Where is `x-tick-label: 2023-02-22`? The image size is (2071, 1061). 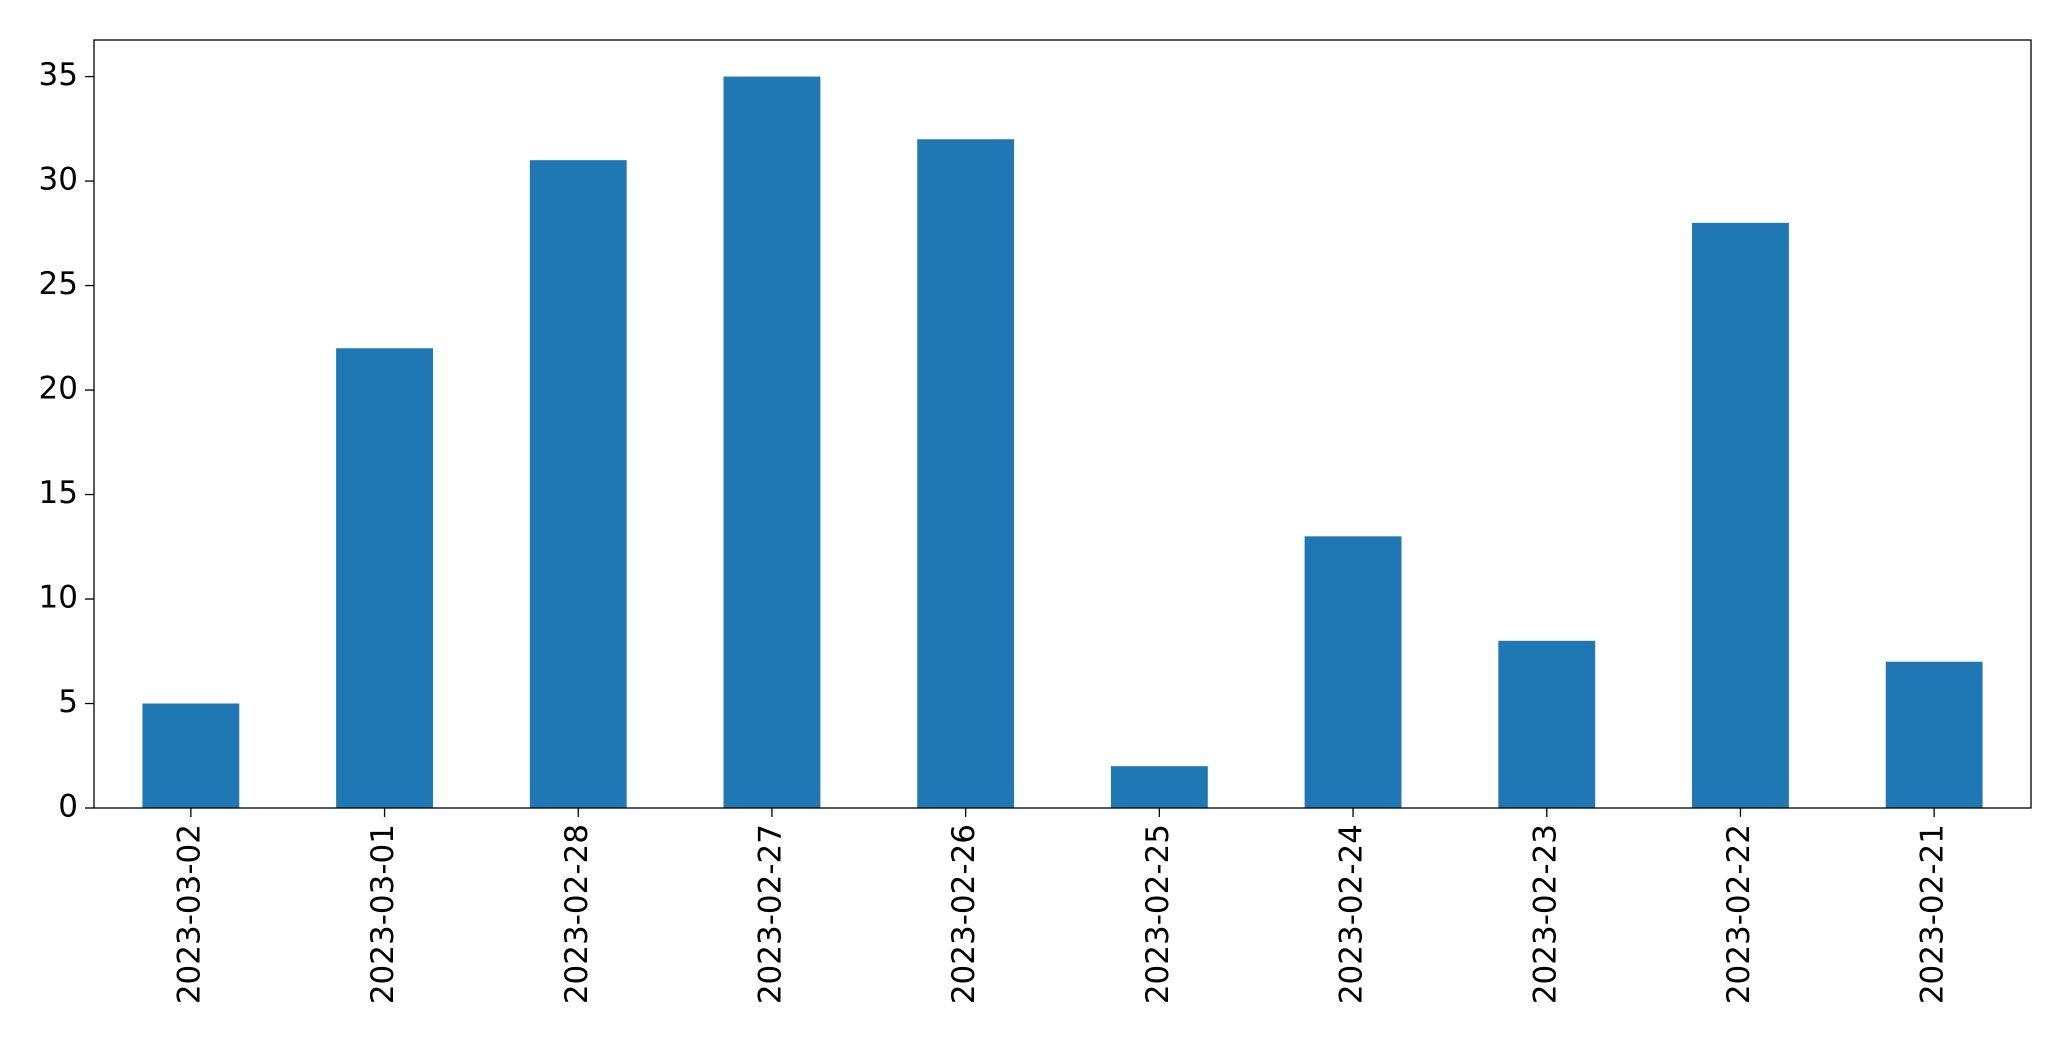 x-tick-label: 2023-02-22 is located at coordinates (1739, 914).